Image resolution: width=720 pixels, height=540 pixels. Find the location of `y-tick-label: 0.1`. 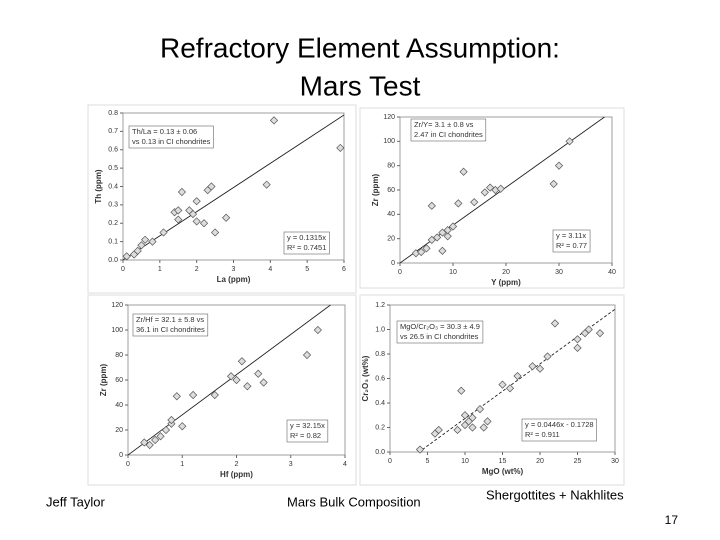

y-tick-label: 0.1 is located at coordinates (113, 241).